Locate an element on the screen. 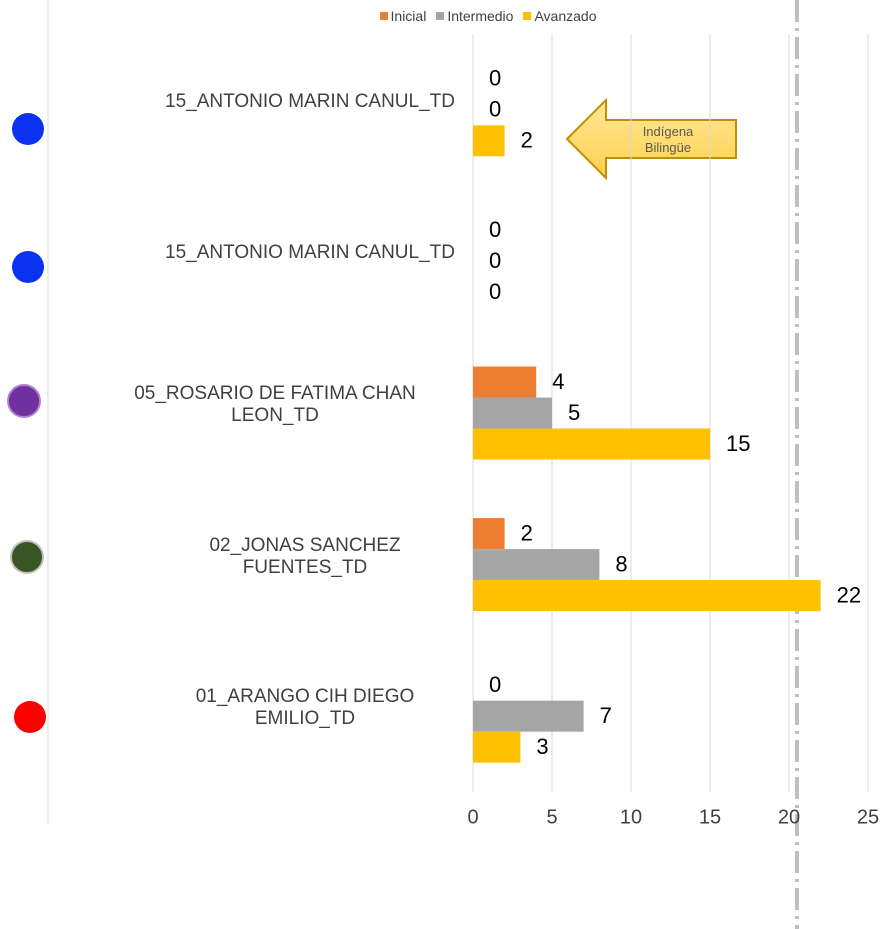  legend-item: Avanzado is located at coordinates (559, 16).